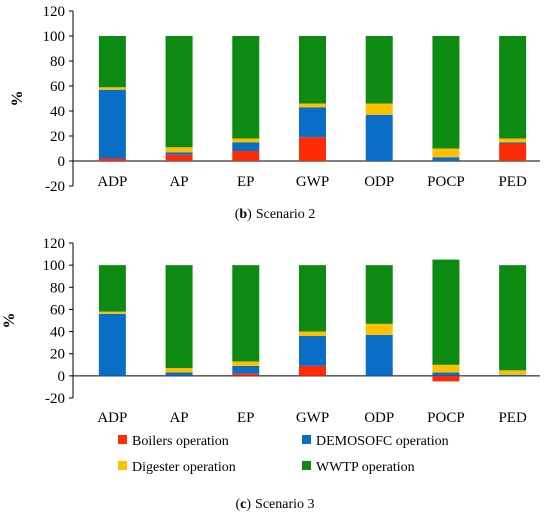 The height and width of the screenshot is (517, 550). I want to click on caption-text: Scenario 3, so click(284, 504).